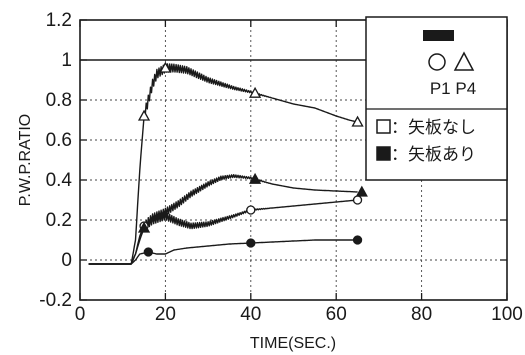 The height and width of the screenshot is (355, 525). I want to click on legend: P1 P4 ：矢板なし ：矢板あり, so click(436, 98).